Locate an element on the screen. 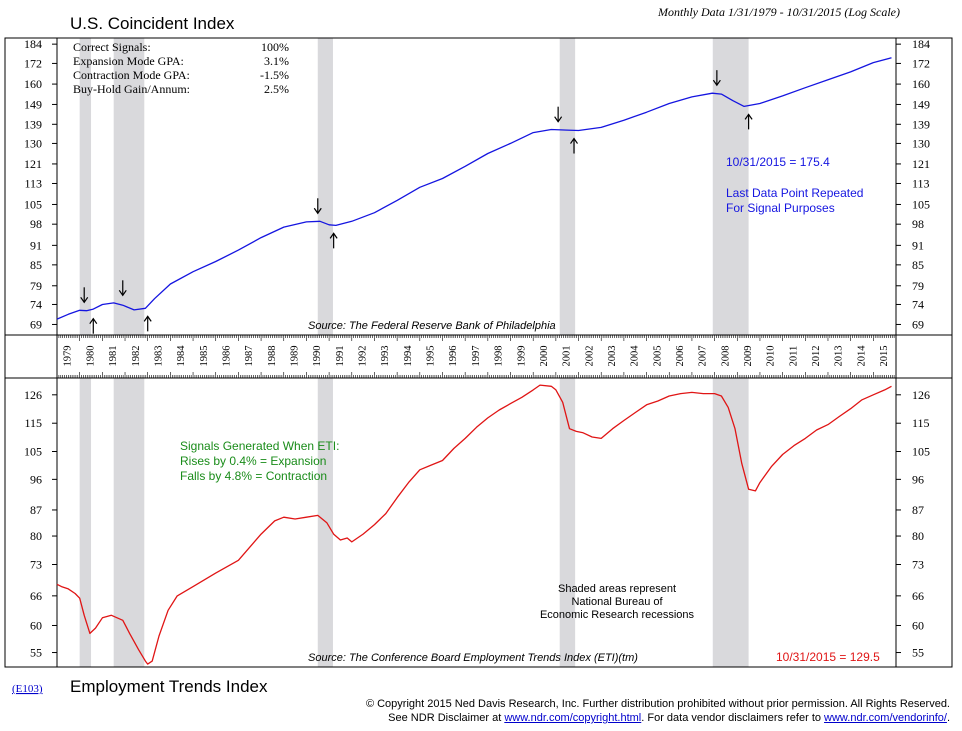 This screenshot has width=962, height=731. copyright-link: www.ndr.com/copyright.html is located at coordinates (573, 718).